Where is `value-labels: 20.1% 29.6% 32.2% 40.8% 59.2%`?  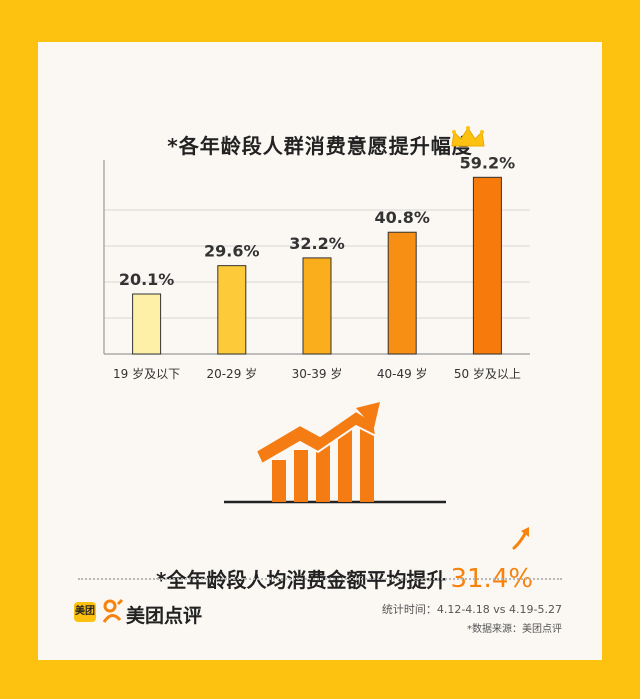
value-labels: 20.1% 29.6% 32.2% 40.8% 59.2% is located at coordinates (317, 221).